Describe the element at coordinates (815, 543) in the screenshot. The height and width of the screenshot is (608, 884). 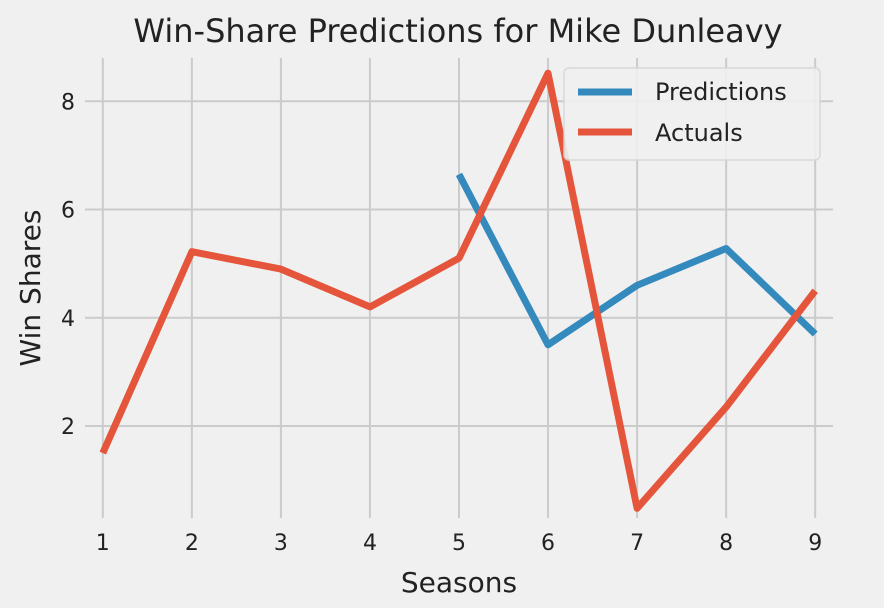
I see `x-tick-label: 9` at that location.